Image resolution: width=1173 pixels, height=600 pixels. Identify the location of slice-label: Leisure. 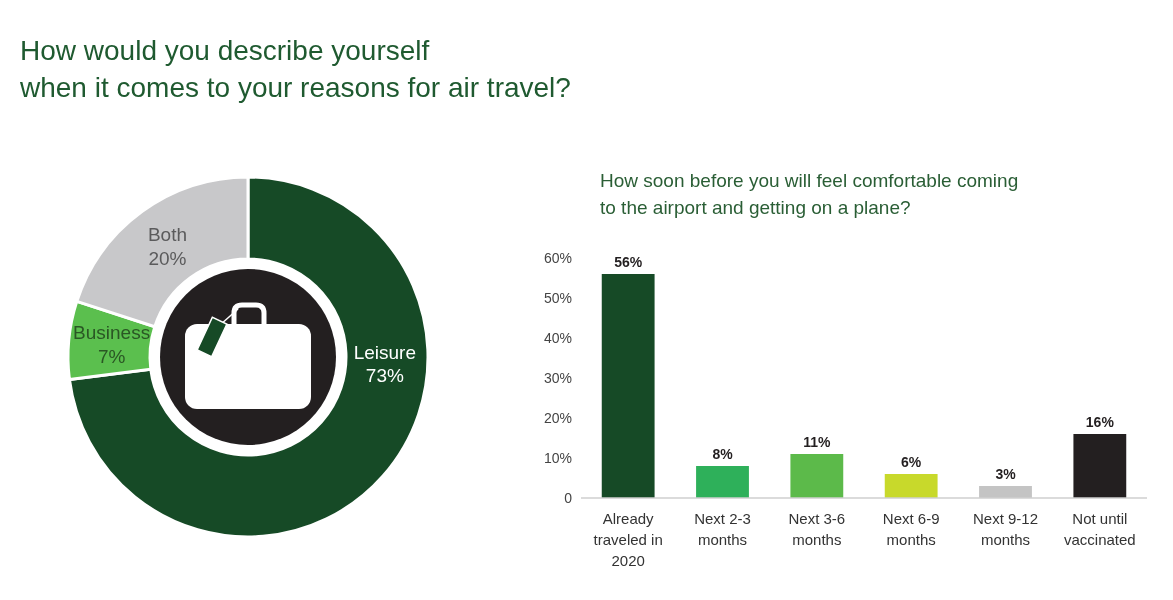
(384, 352).